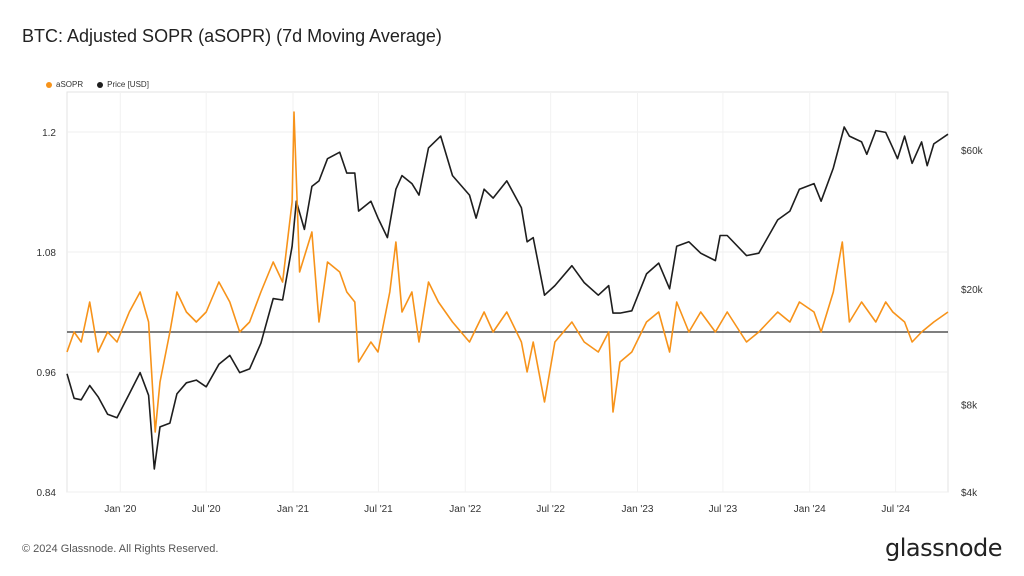 The width and height of the screenshot is (1024, 576). Describe the element at coordinates (206, 509) in the screenshot. I see `x-tick-label: Jul '20` at that location.